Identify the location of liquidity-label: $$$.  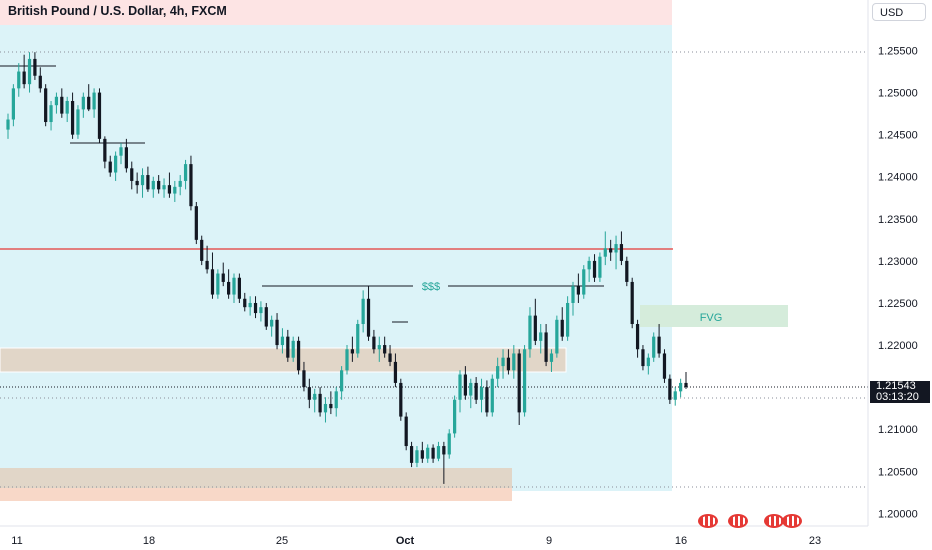
(431, 287).